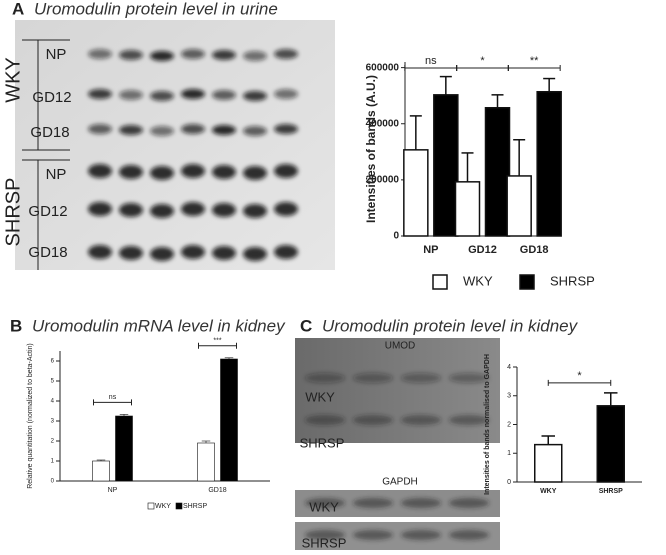 Image resolution: width=666 pixels, height=555 pixels. What do you see at coordinates (450, 325) in the screenshot?
I see `panel-title: Uromodulin protein level in kidney` at bounding box center [450, 325].